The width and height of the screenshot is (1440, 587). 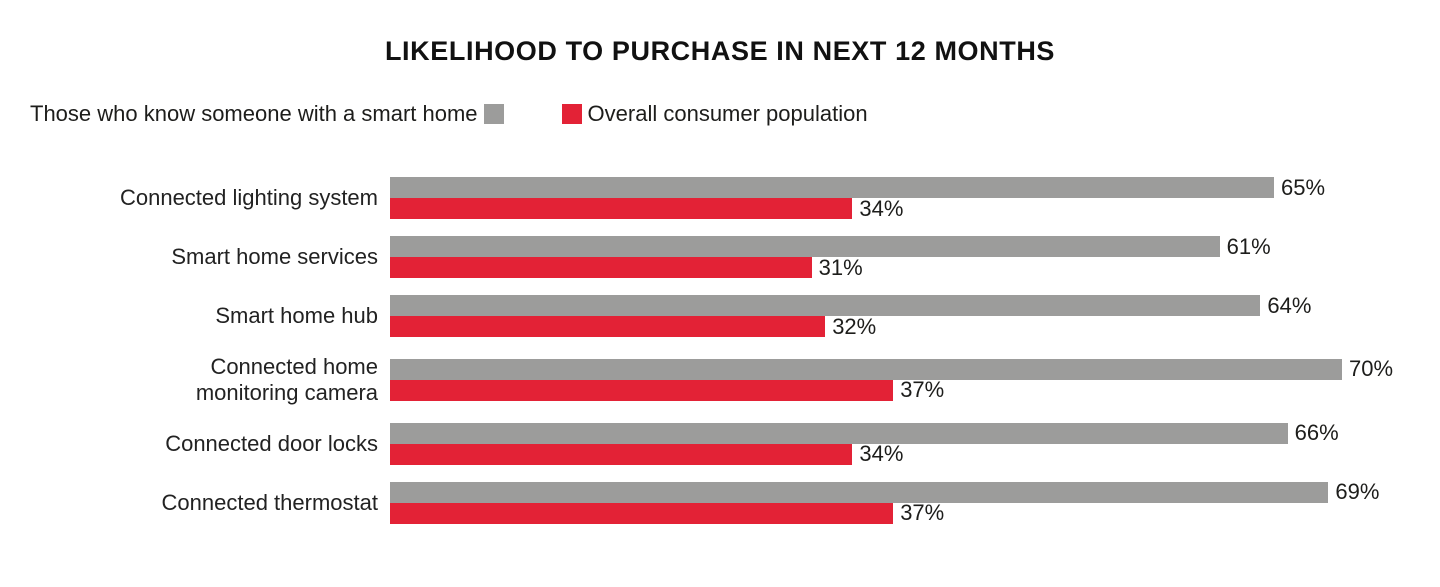 I want to click on legend-swatch-gray, so click(x=493, y=114).